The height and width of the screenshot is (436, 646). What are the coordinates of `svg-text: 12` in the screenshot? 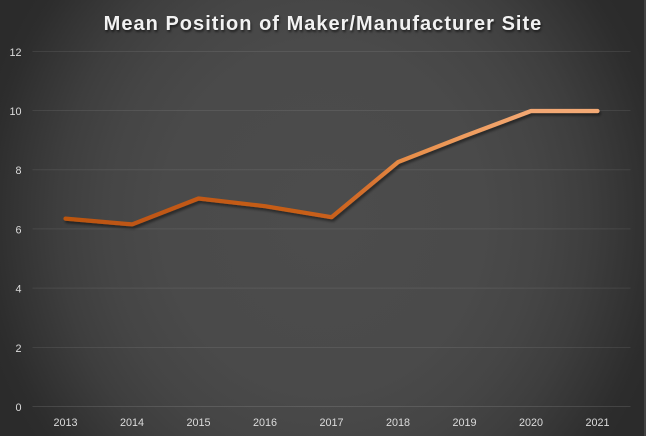 It's located at (15, 53).